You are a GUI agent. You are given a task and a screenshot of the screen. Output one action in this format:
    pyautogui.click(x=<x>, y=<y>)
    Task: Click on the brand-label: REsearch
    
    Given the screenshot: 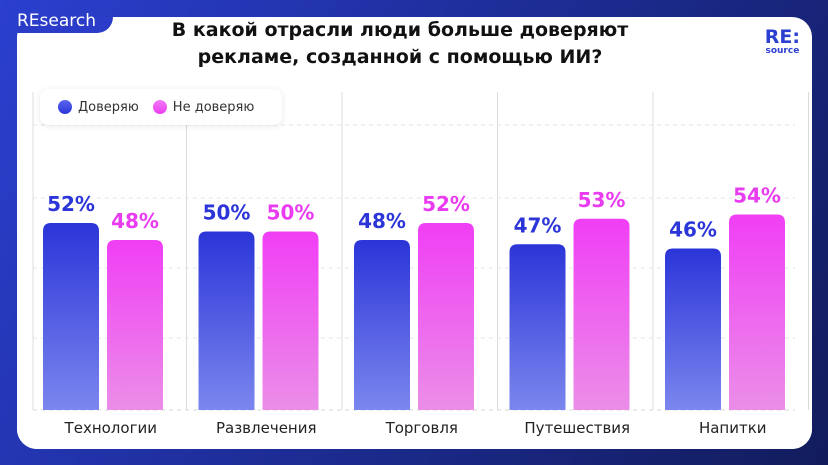 What is the action you would take?
    pyautogui.click(x=57, y=21)
    